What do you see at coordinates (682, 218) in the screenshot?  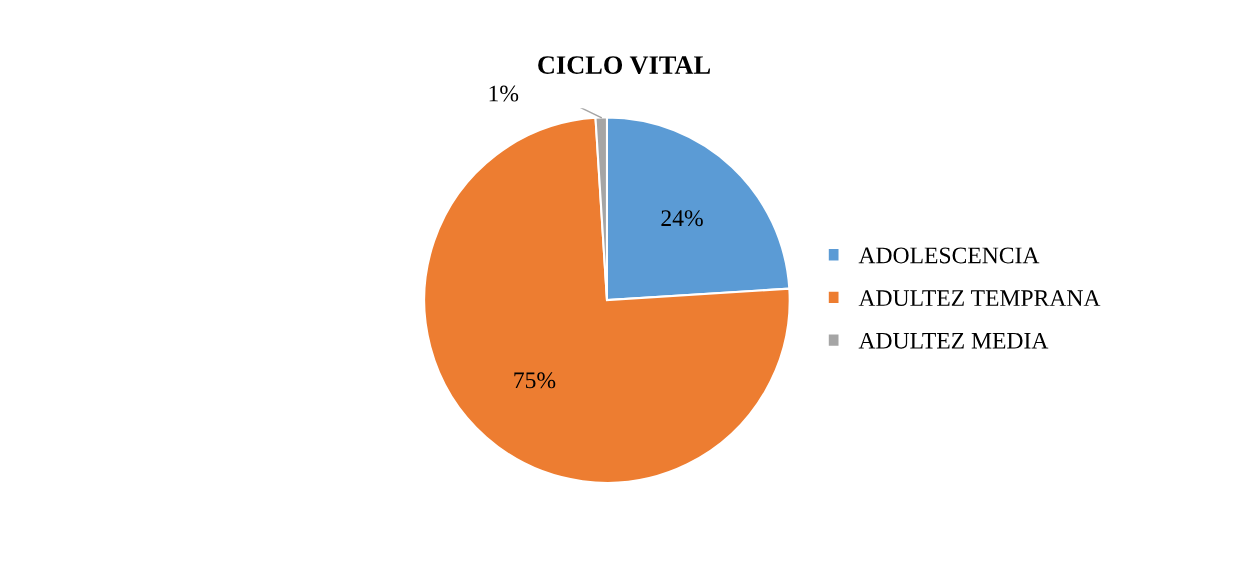 I see `data-label: 24%` at bounding box center [682, 218].